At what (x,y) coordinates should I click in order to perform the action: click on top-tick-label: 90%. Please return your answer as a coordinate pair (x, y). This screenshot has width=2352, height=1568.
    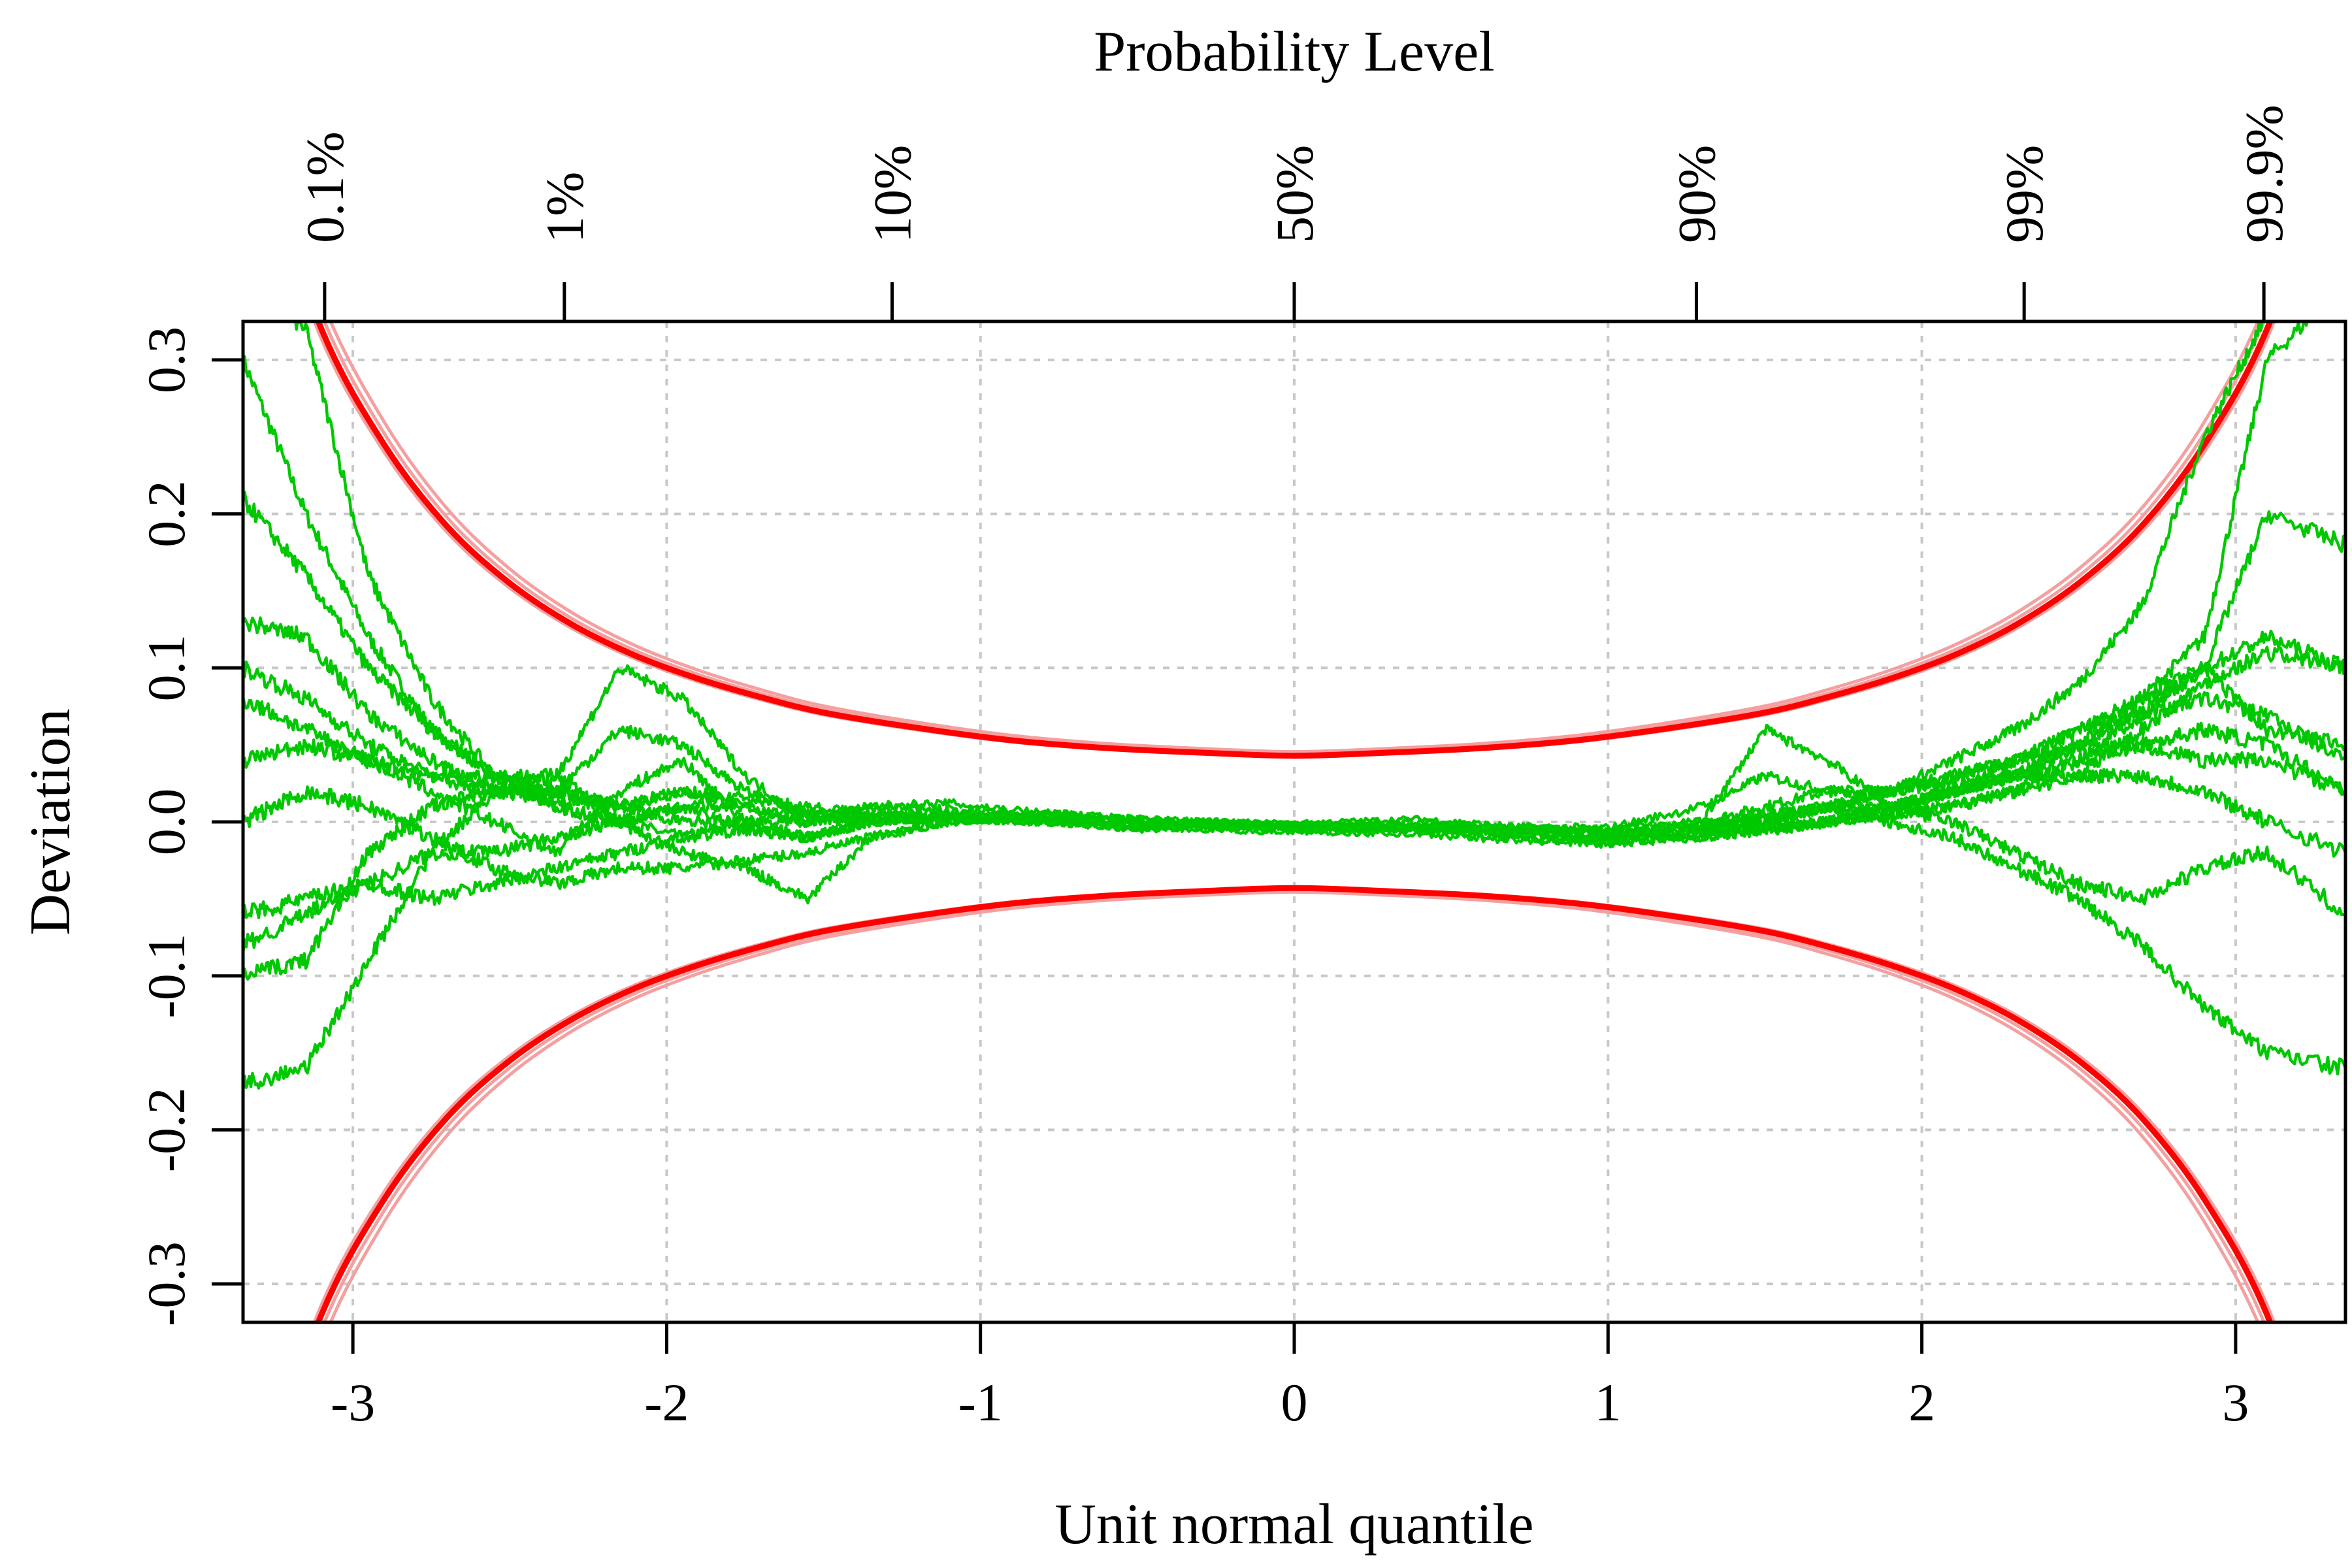
    Looking at the image, I should click on (1697, 194).